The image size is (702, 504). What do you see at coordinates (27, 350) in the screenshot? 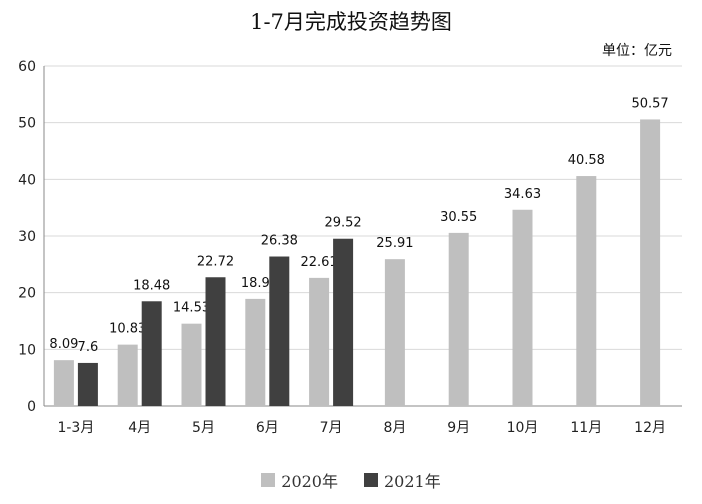
I see `y-tick-label: 10` at bounding box center [27, 350].